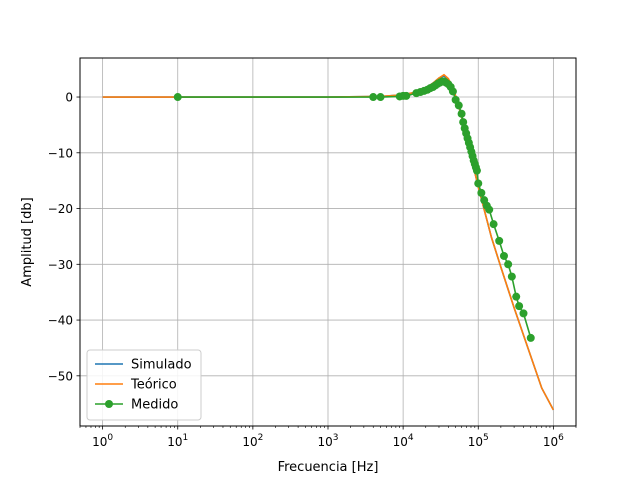 This screenshot has height=480, width=640. What do you see at coordinates (252, 441) in the screenshot?
I see `x-tick-label: 10²` at bounding box center [252, 441].